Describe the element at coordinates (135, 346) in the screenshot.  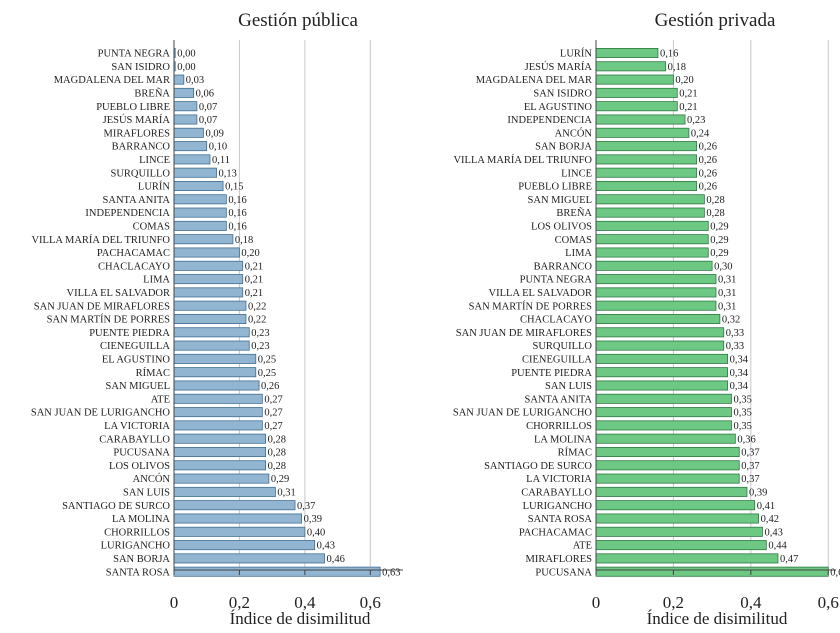
I see `category-label: CIENEGUILLA` at that location.